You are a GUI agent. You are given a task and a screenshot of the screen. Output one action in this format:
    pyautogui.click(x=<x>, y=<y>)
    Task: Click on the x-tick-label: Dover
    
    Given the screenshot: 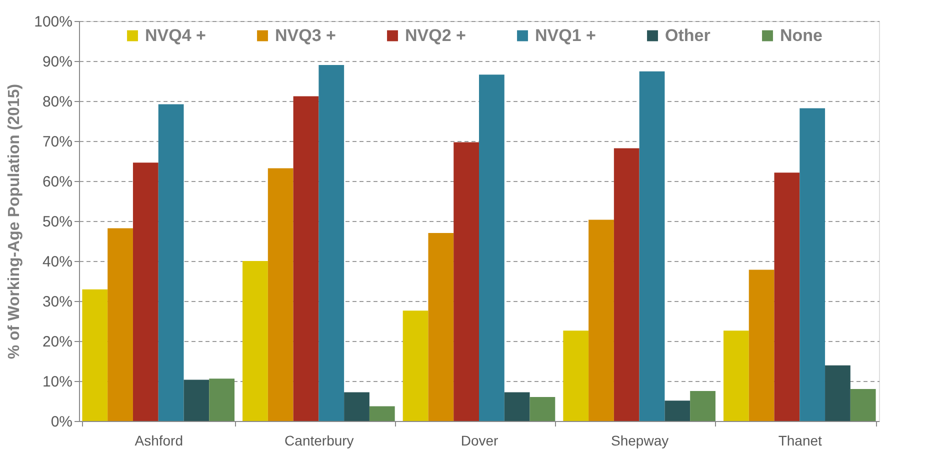 What is the action you would take?
    pyautogui.click(x=479, y=440)
    